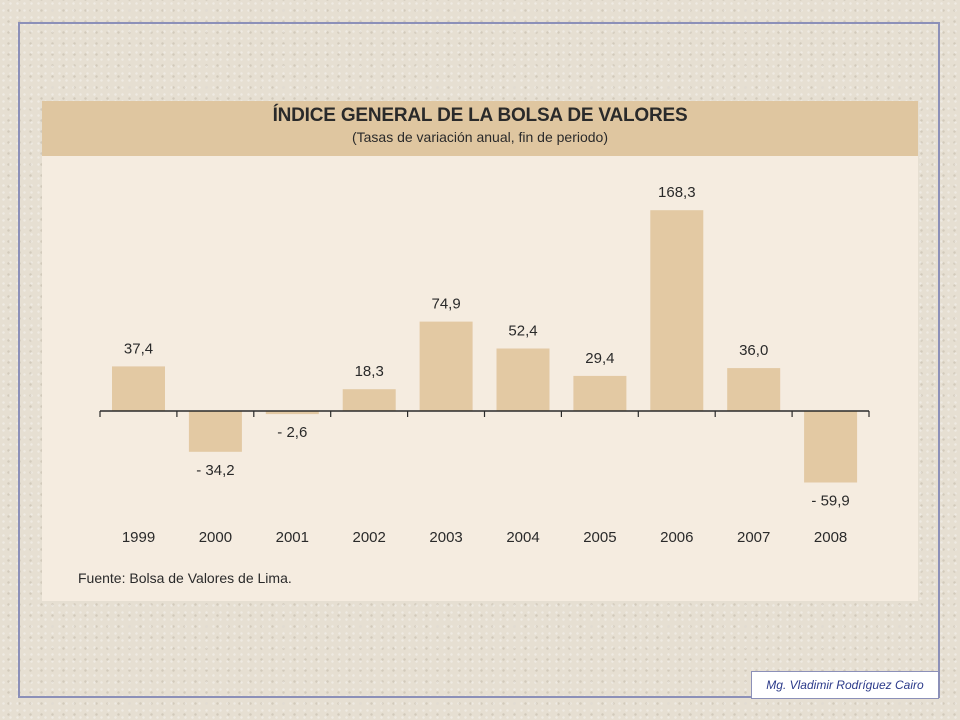 This screenshot has width=960, height=720. Describe the element at coordinates (522, 331) in the screenshot. I see `data-label-2004: 52,4` at that location.